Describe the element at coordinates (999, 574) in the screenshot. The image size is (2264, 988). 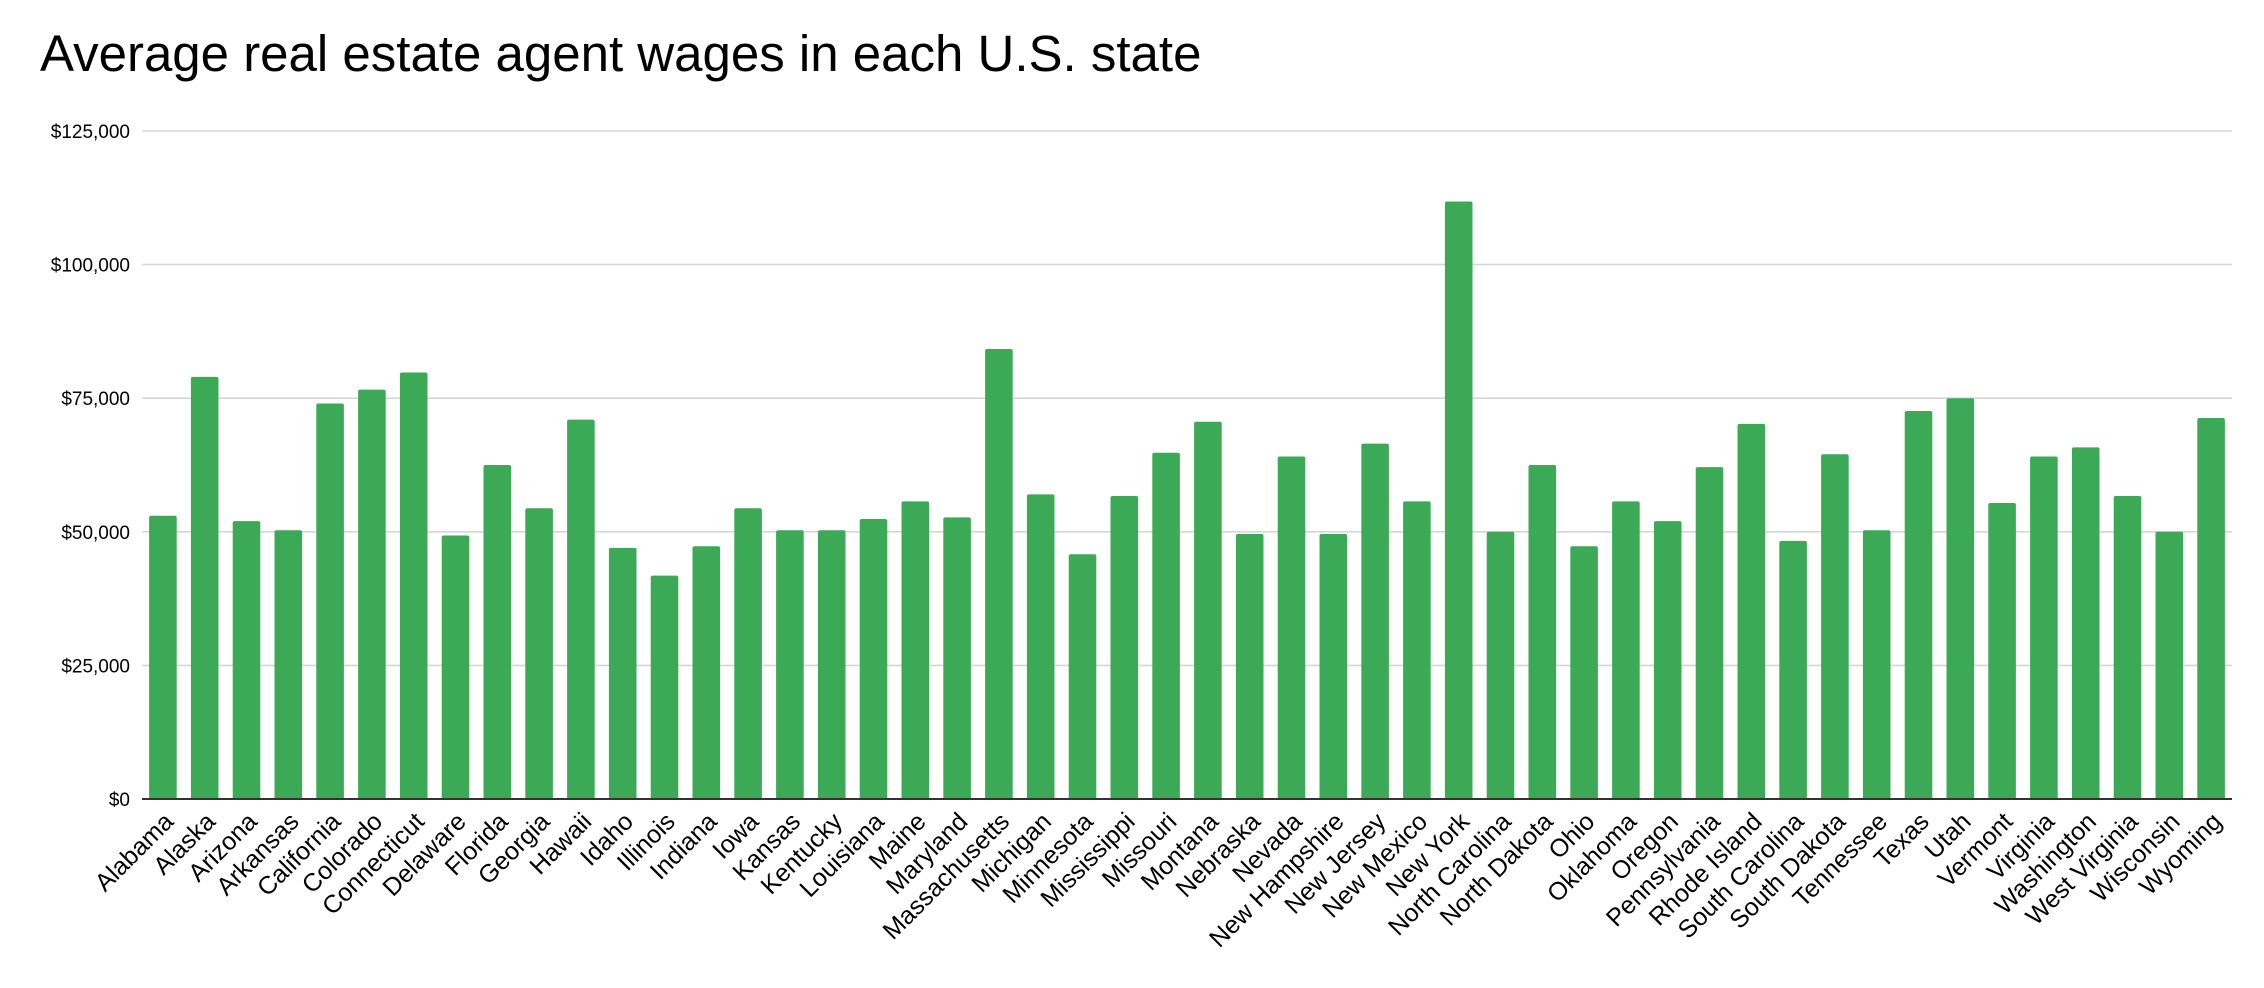
I see `bar-massachusetts` at that location.